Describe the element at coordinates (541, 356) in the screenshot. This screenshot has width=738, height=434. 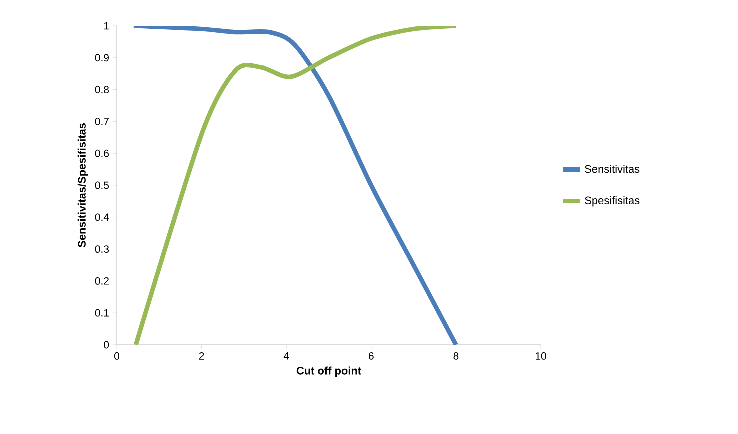
I see `x-tick-label: 10` at that location.